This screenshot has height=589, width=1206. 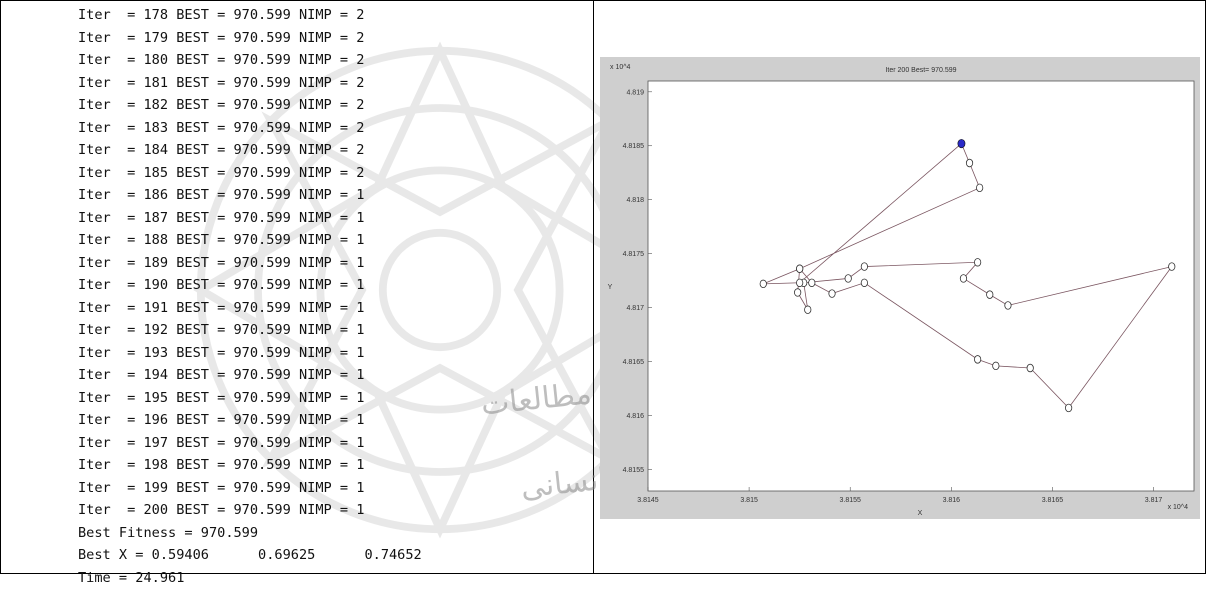 What do you see at coordinates (328, 420) in the screenshot?
I see `console-line: Iter = 196 BEST = 970.599 NIMP = 1` at bounding box center [328, 420].